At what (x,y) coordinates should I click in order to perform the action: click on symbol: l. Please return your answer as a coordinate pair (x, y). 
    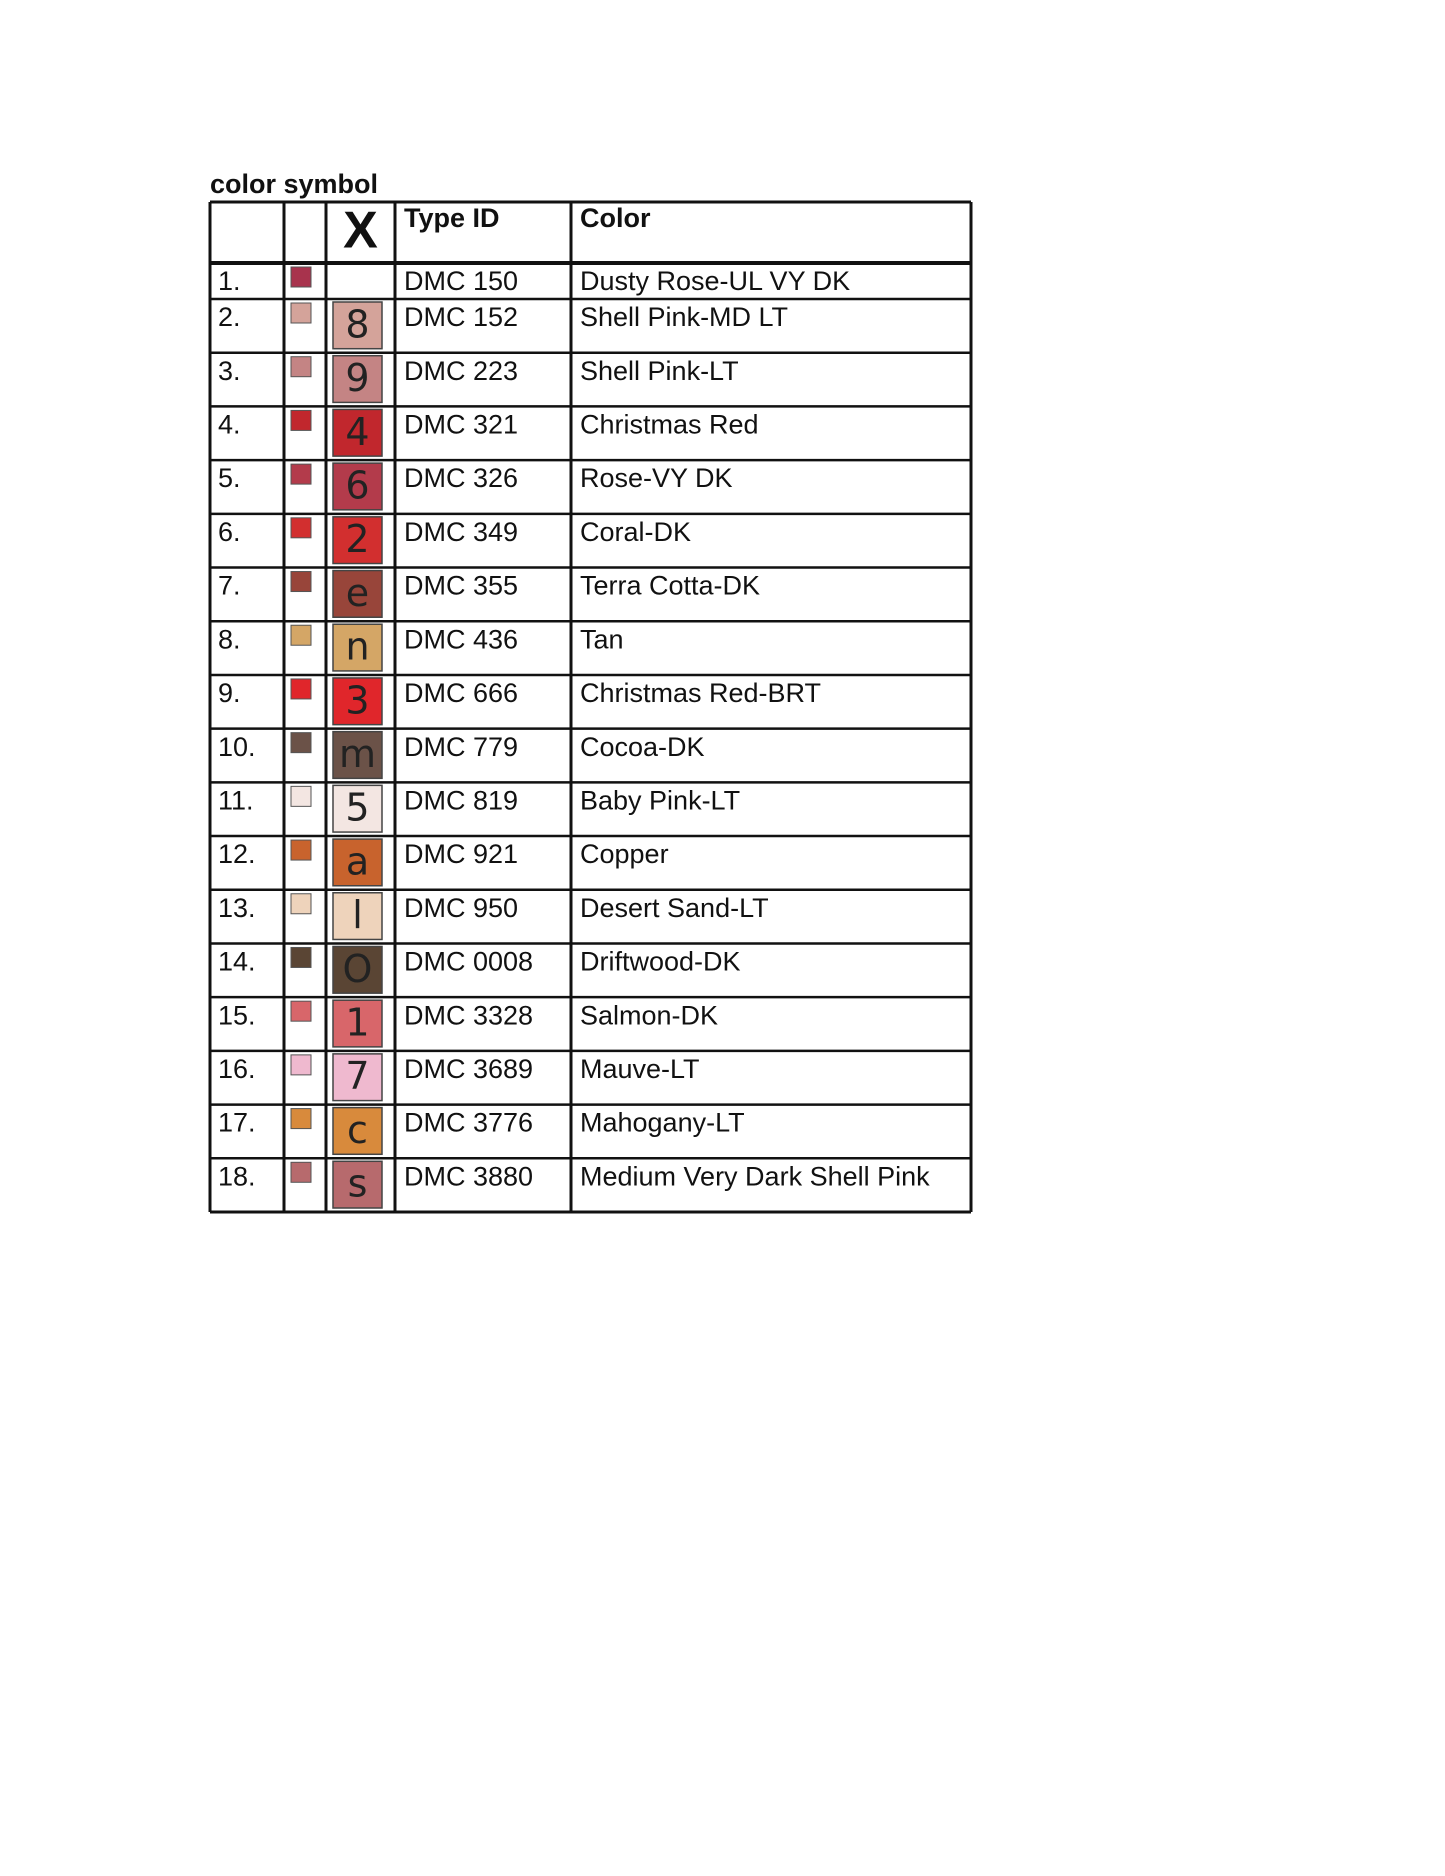
    Looking at the image, I should click on (357, 915).